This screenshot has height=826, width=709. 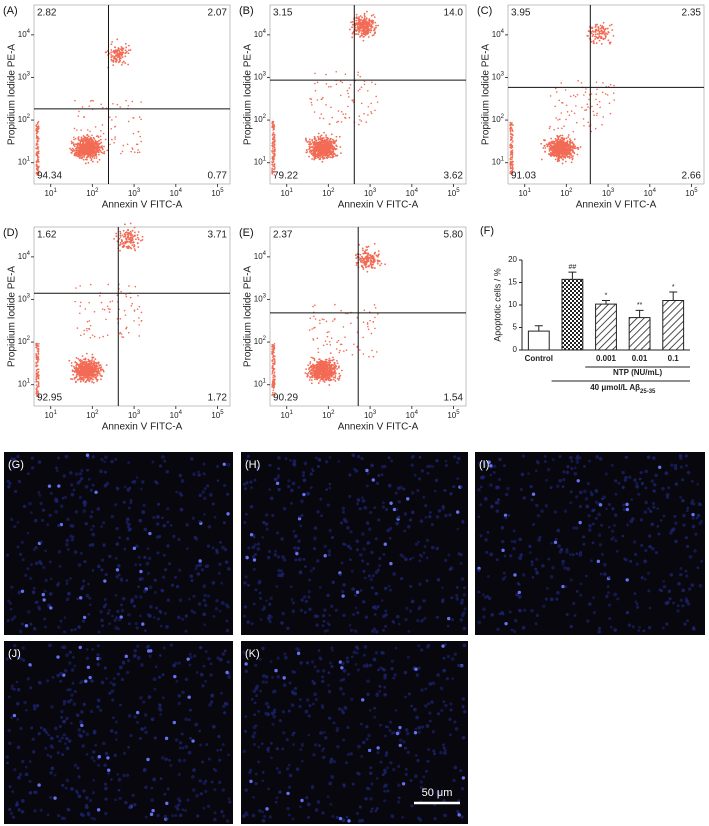 What do you see at coordinates (370, 193) in the screenshot?
I see `tick-label: 10³` at bounding box center [370, 193].